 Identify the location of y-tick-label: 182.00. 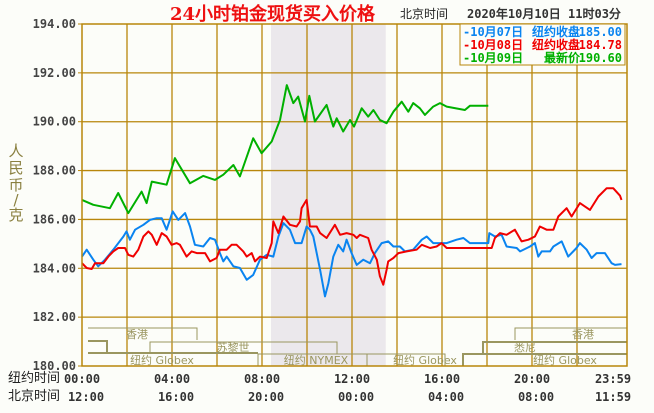
(54, 317).